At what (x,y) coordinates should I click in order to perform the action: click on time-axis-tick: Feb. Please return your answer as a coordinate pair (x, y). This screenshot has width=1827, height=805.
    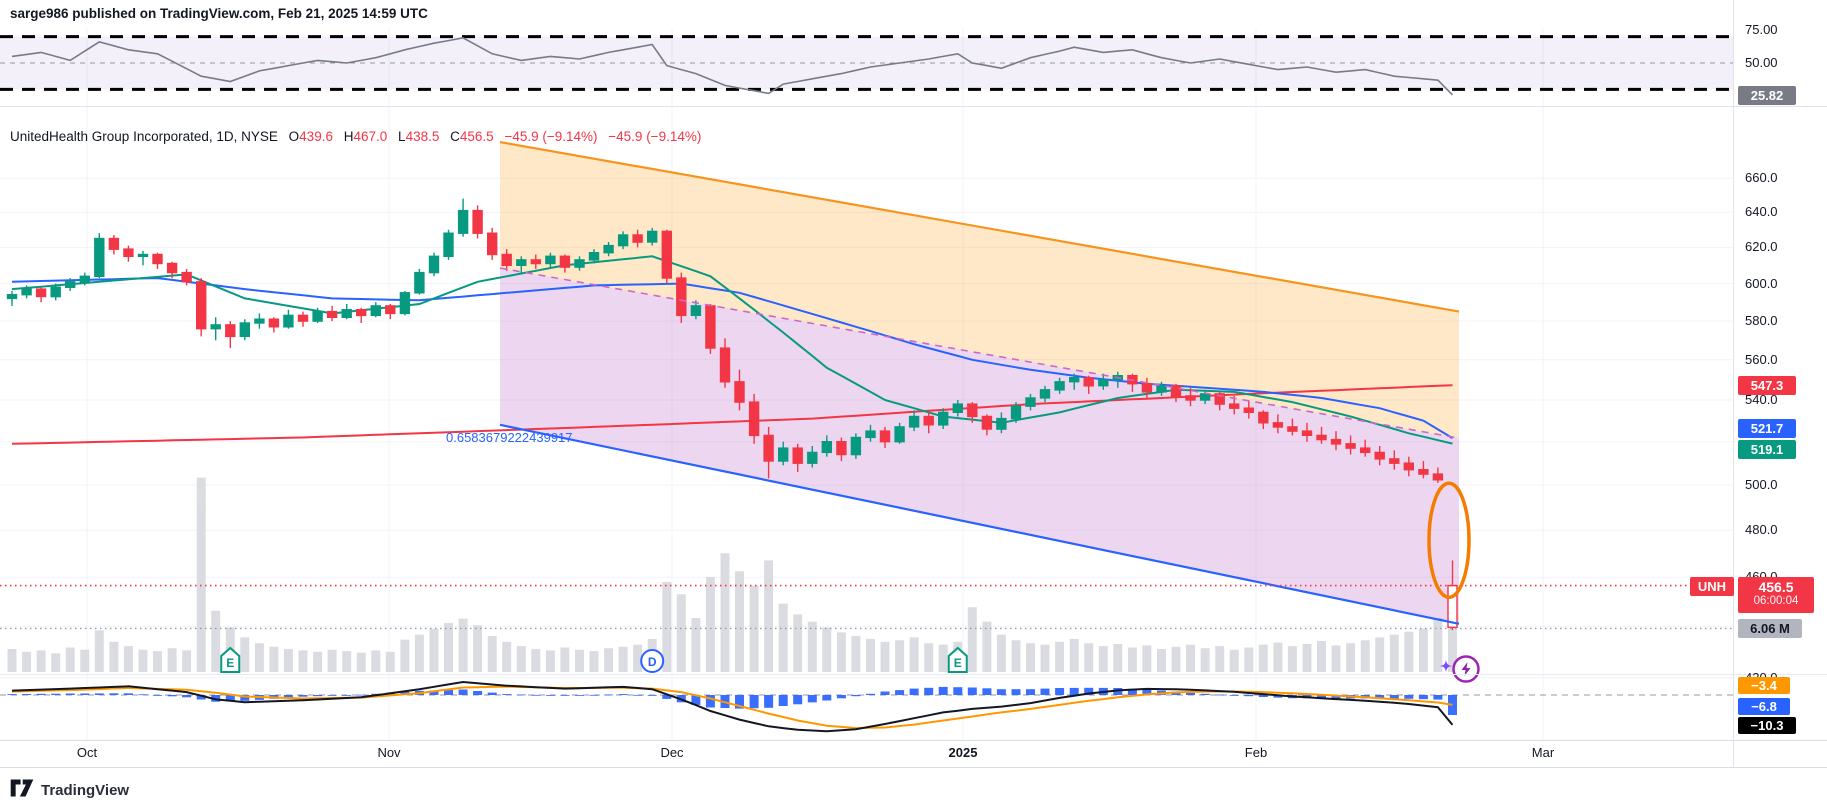
    Looking at the image, I should click on (1256, 752).